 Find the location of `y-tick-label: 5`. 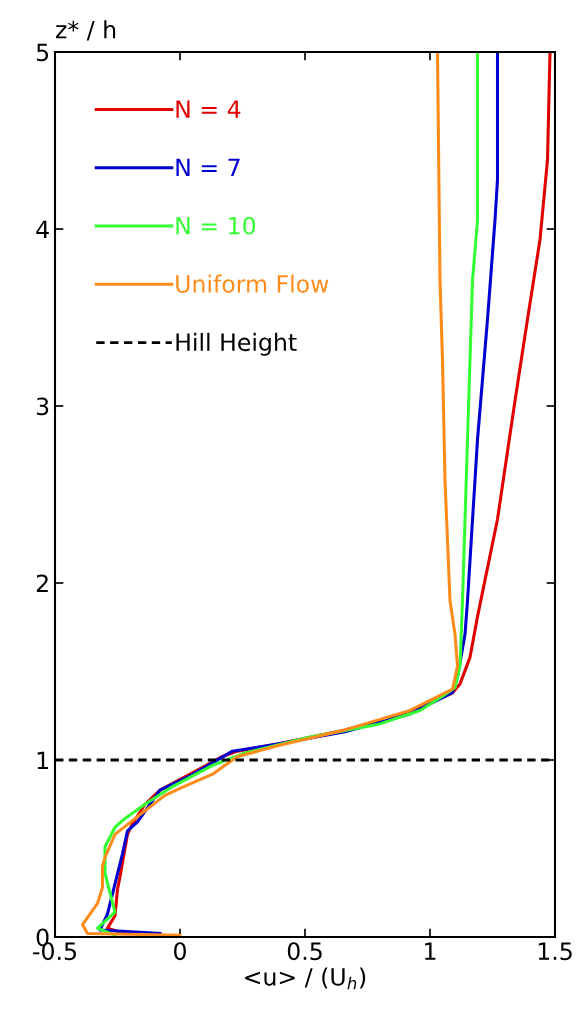

y-tick-label: 5 is located at coordinates (42, 52).